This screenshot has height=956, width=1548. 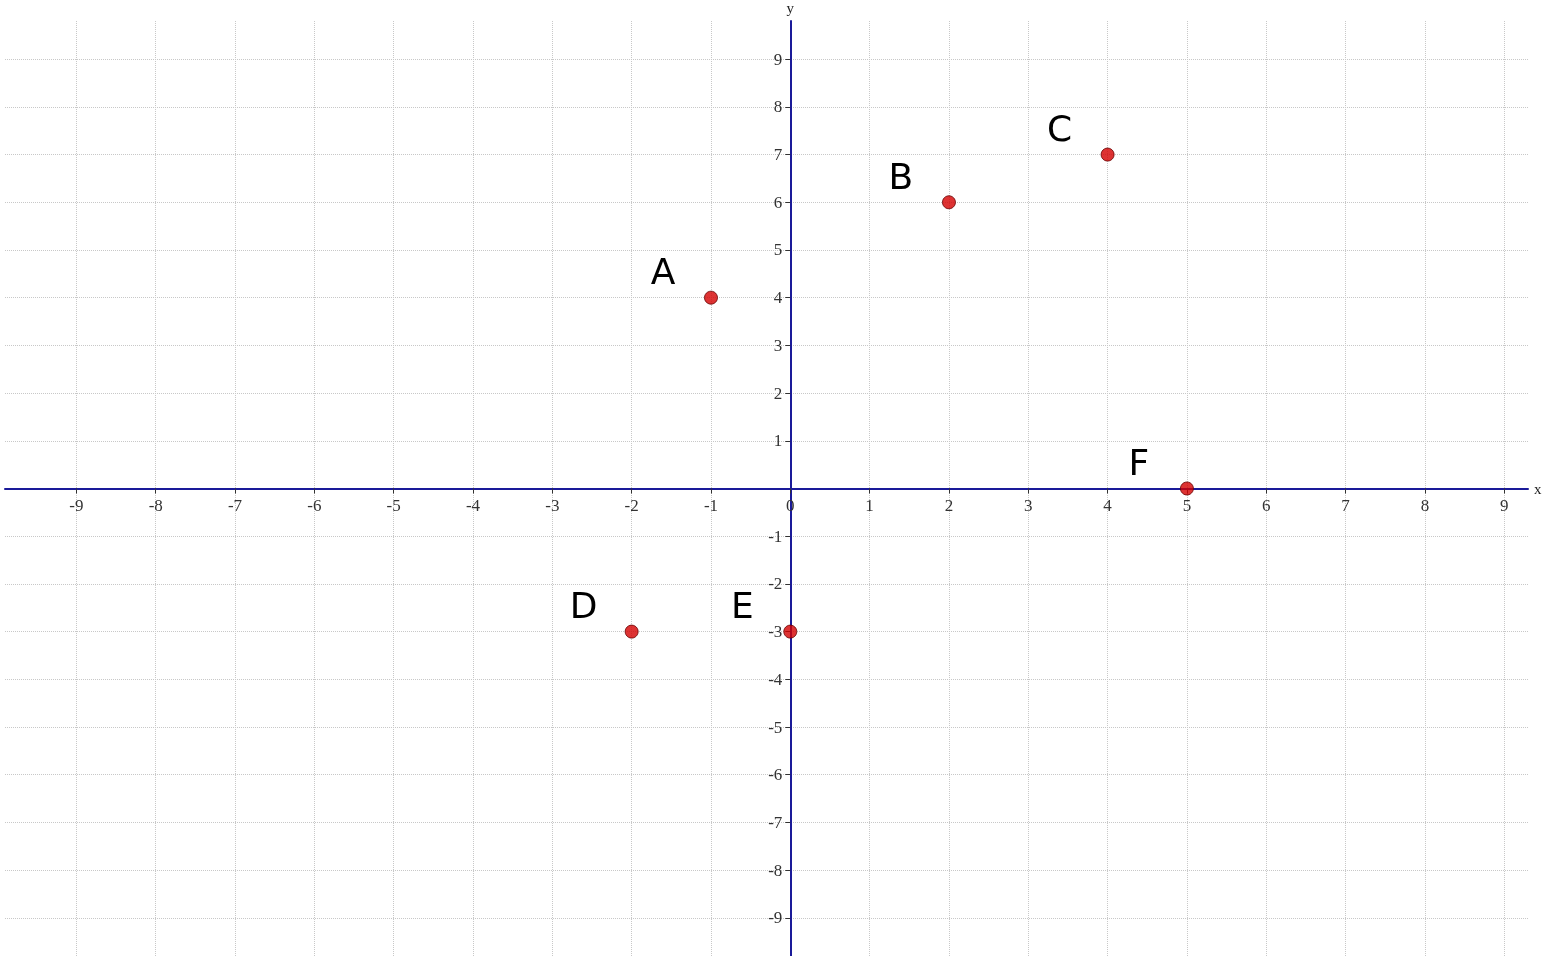 I want to click on y-tick-label: 3, so click(x=778, y=345).